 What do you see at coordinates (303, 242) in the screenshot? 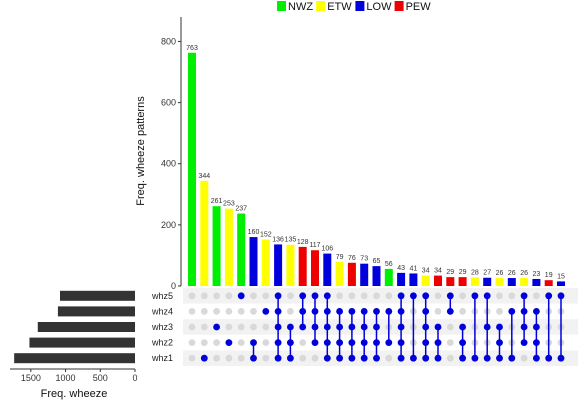
I see `intersection-value-label: 128` at bounding box center [303, 242].